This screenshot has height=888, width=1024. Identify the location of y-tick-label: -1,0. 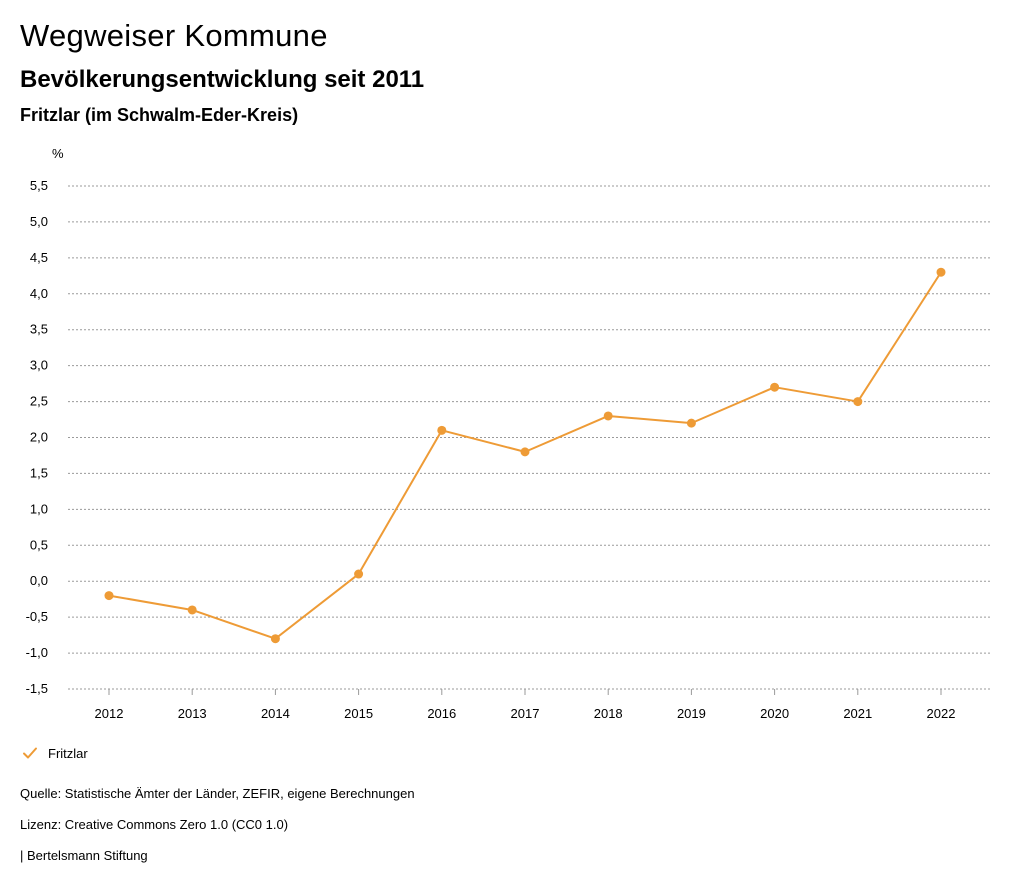
(37, 652).